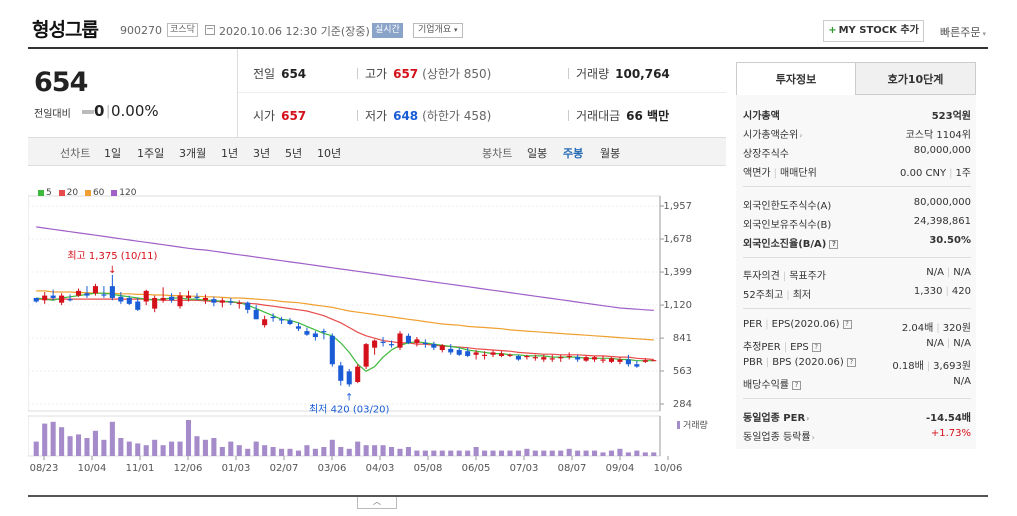  I want to click on x-tick-label: 06/05, so click(476, 468).